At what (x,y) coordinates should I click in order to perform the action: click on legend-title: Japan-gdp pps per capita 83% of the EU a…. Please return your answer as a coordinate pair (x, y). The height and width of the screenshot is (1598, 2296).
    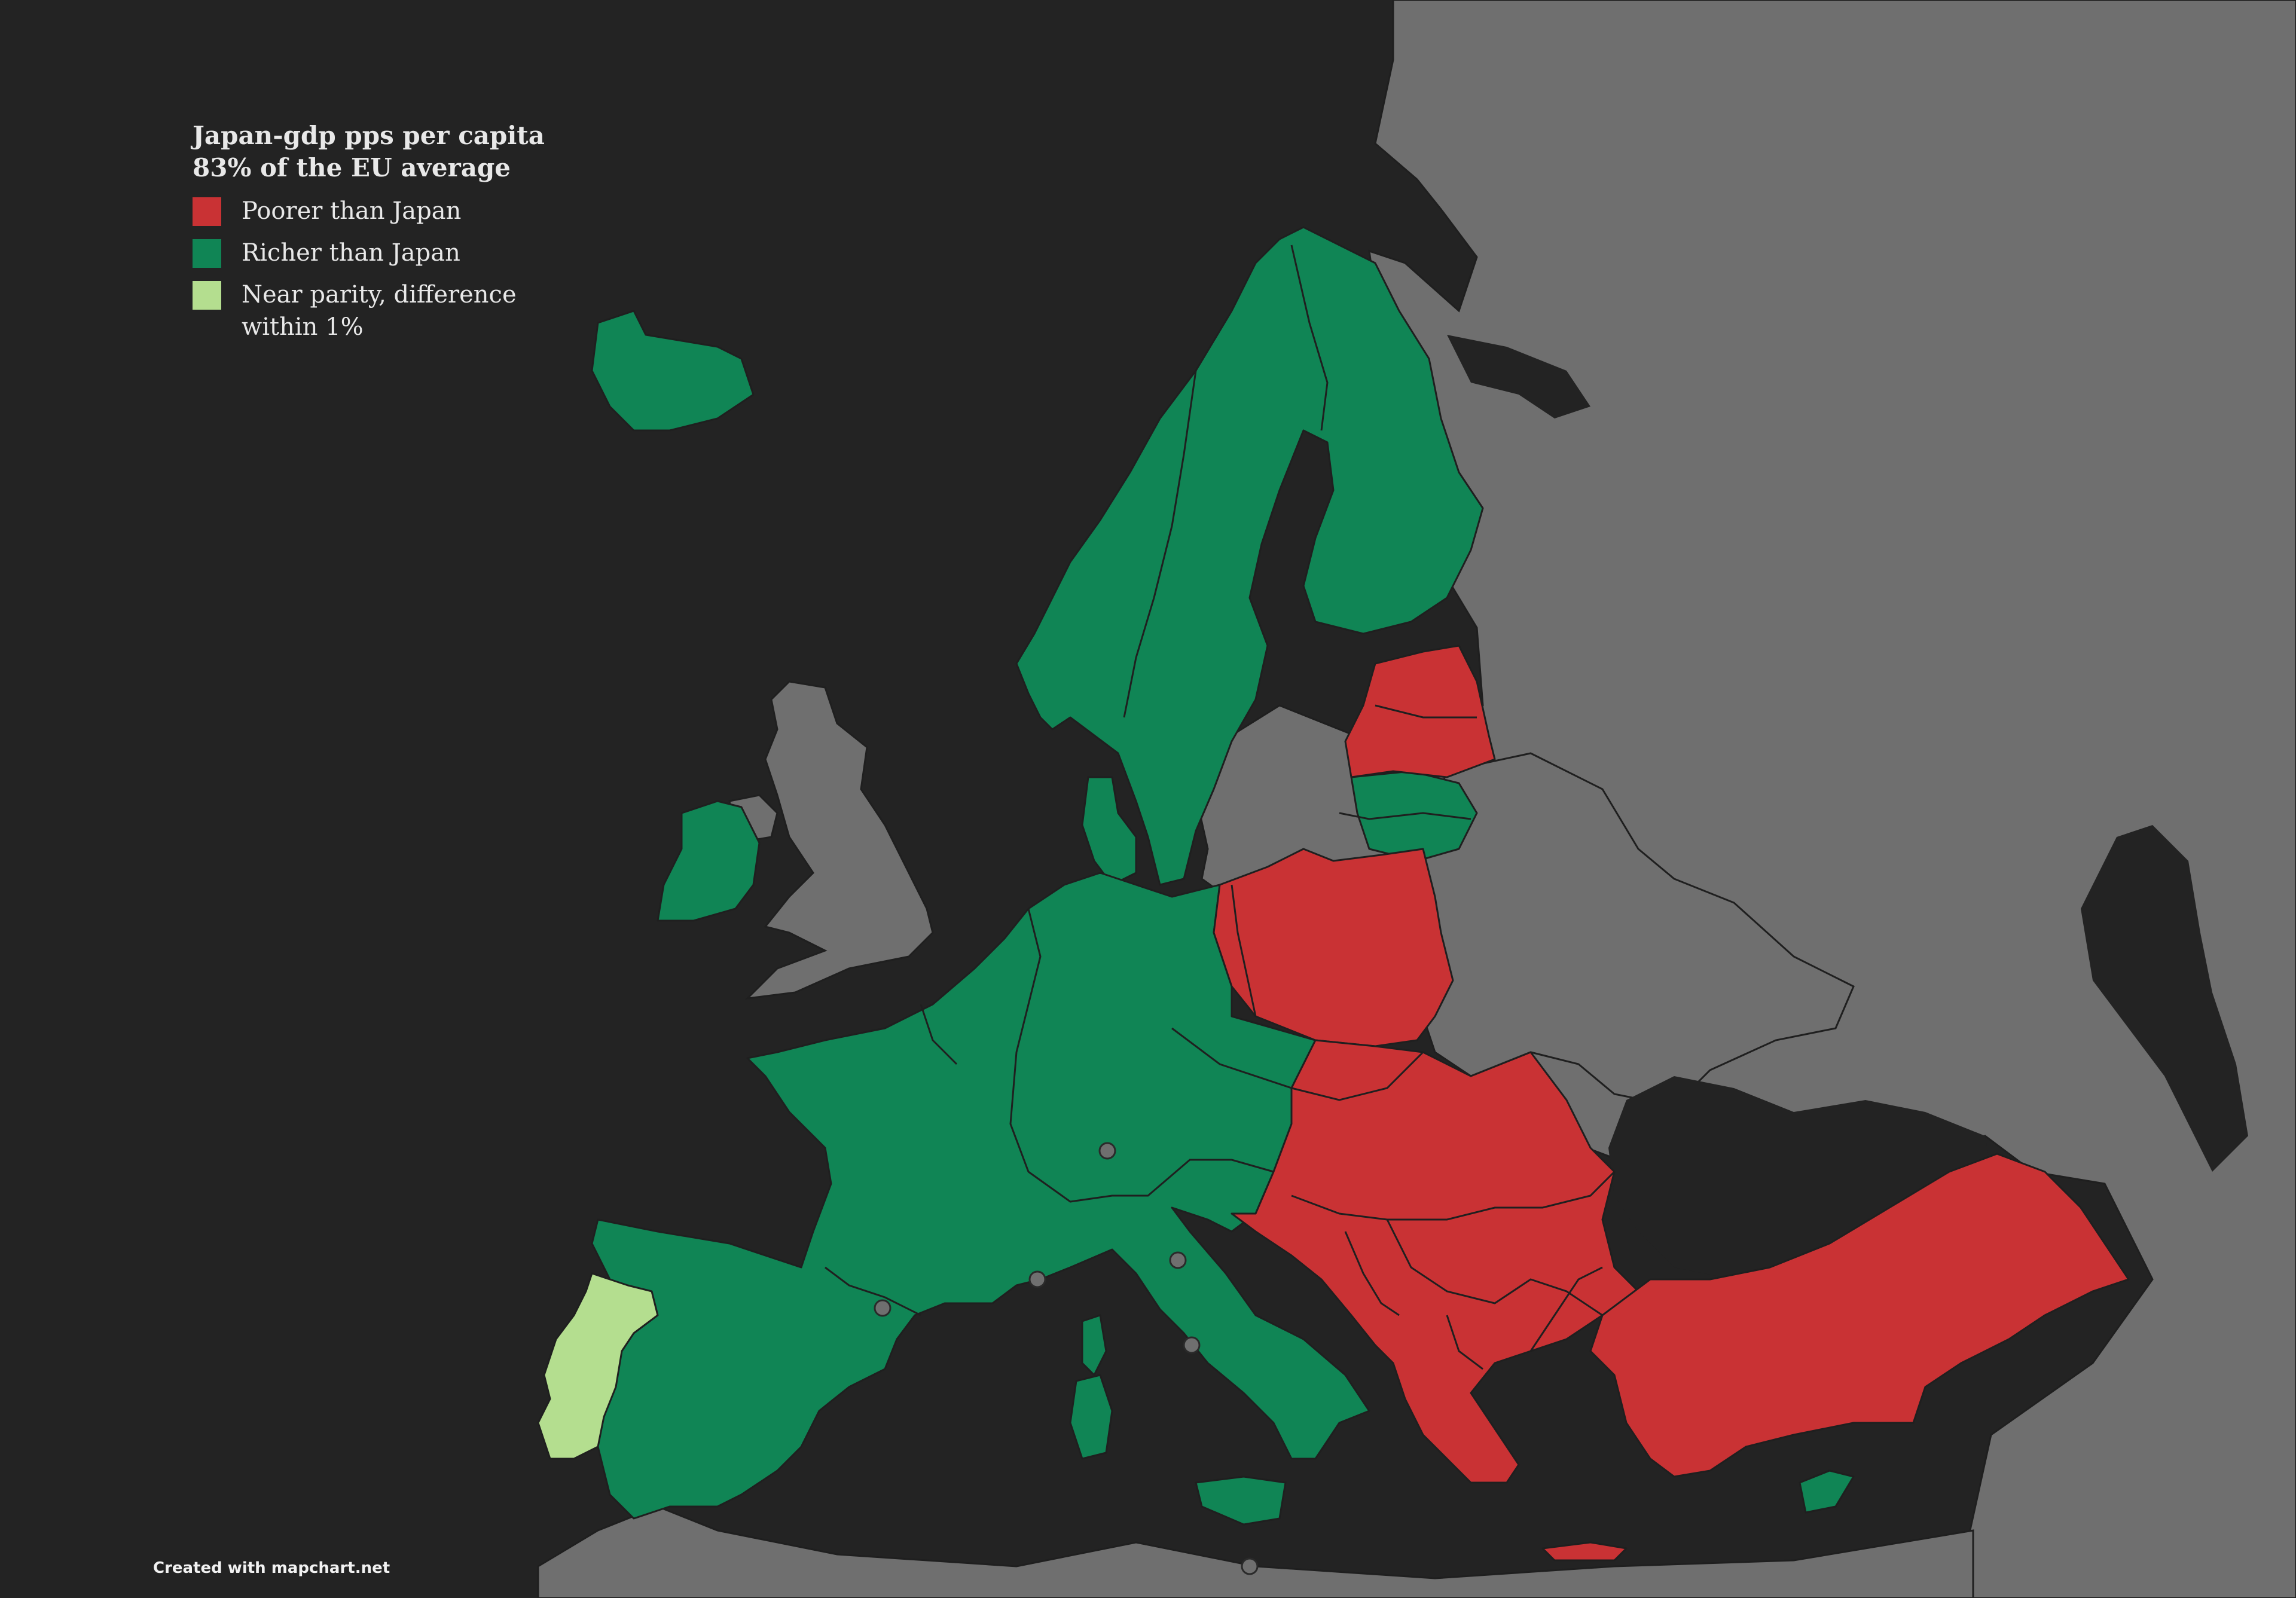
    Looking at the image, I should click on (369, 152).